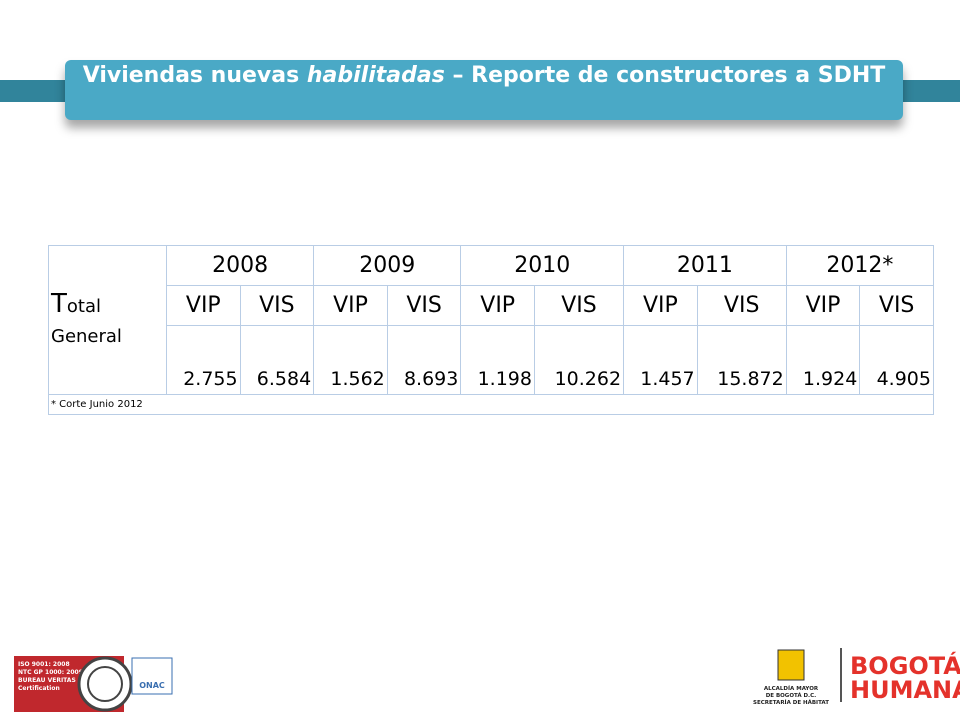 The image size is (960, 720). I want to click on coat-of-arms, so click(791, 665).